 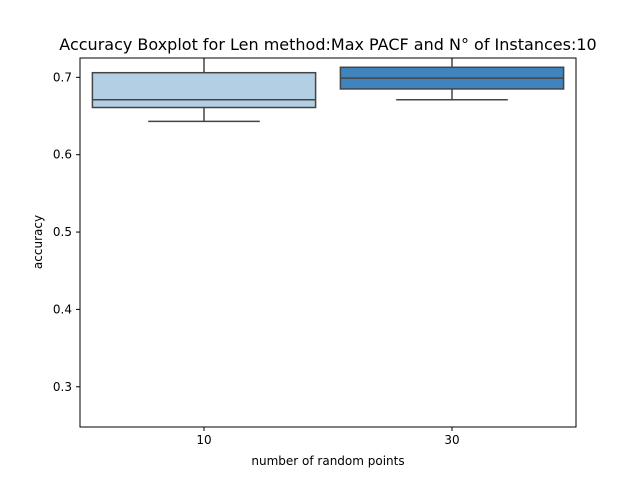 What do you see at coordinates (62, 155) in the screenshot?
I see `y-tick-label: 0.6` at bounding box center [62, 155].